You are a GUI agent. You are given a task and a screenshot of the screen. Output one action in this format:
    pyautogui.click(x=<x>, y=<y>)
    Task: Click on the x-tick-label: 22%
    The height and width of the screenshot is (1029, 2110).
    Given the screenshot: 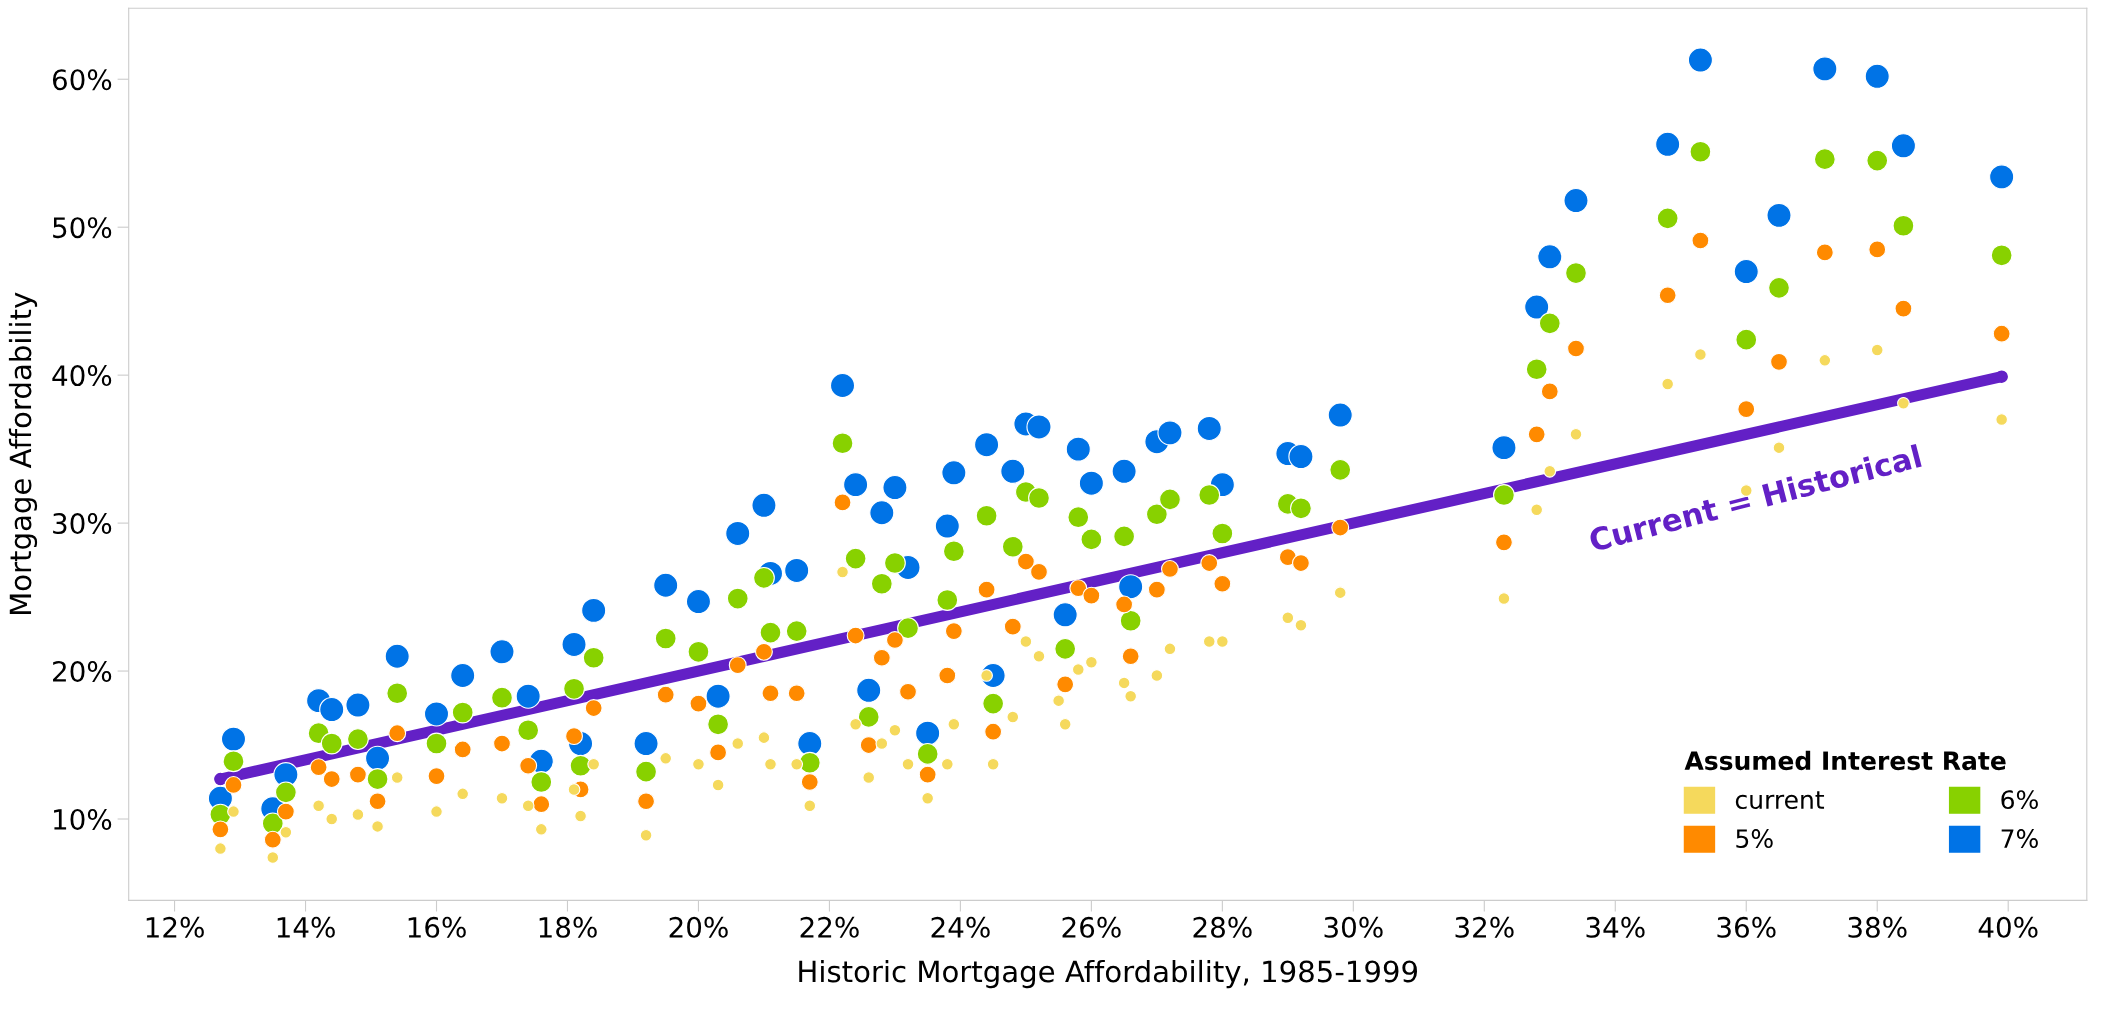 What is the action you would take?
    pyautogui.click(x=829, y=927)
    